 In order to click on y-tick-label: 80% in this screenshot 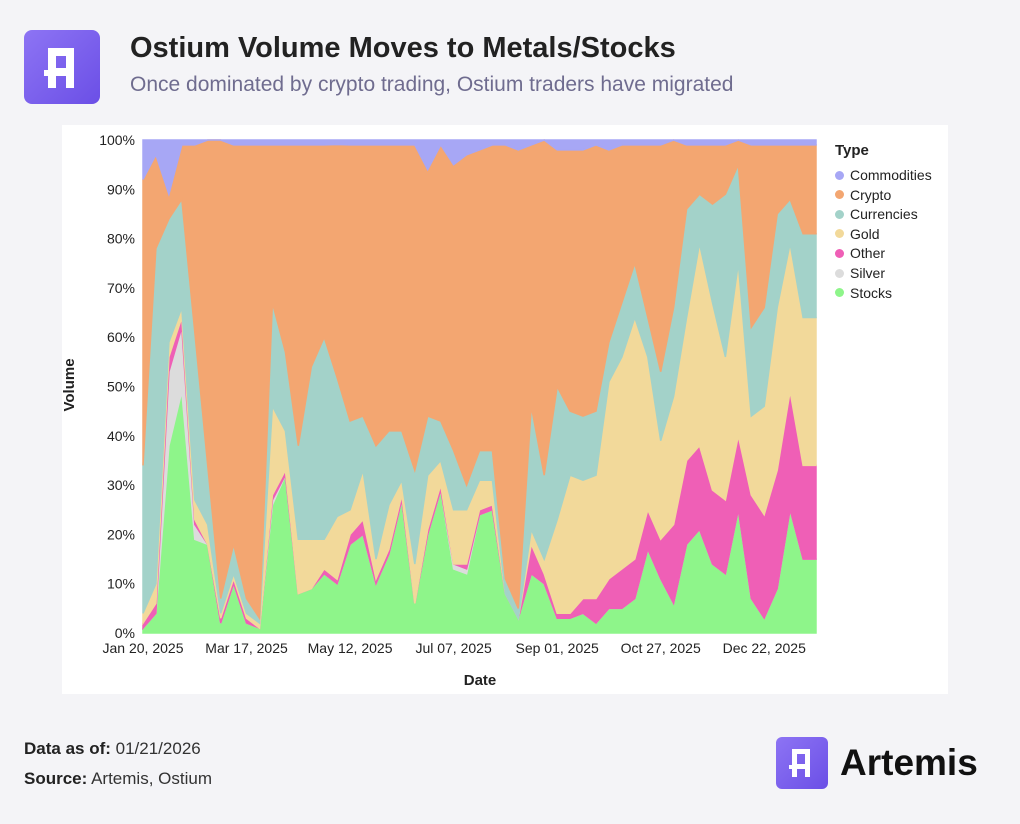, I will do `click(121, 239)`.